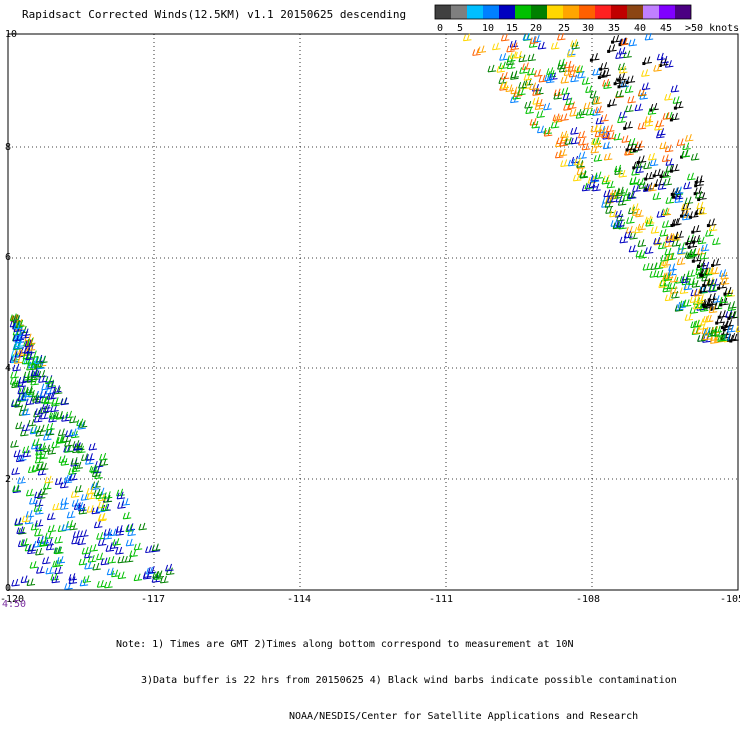 This screenshot has width=740, height=735. Describe the element at coordinates (8, 588) in the screenshot. I see `y-tick-label: 0` at that location.